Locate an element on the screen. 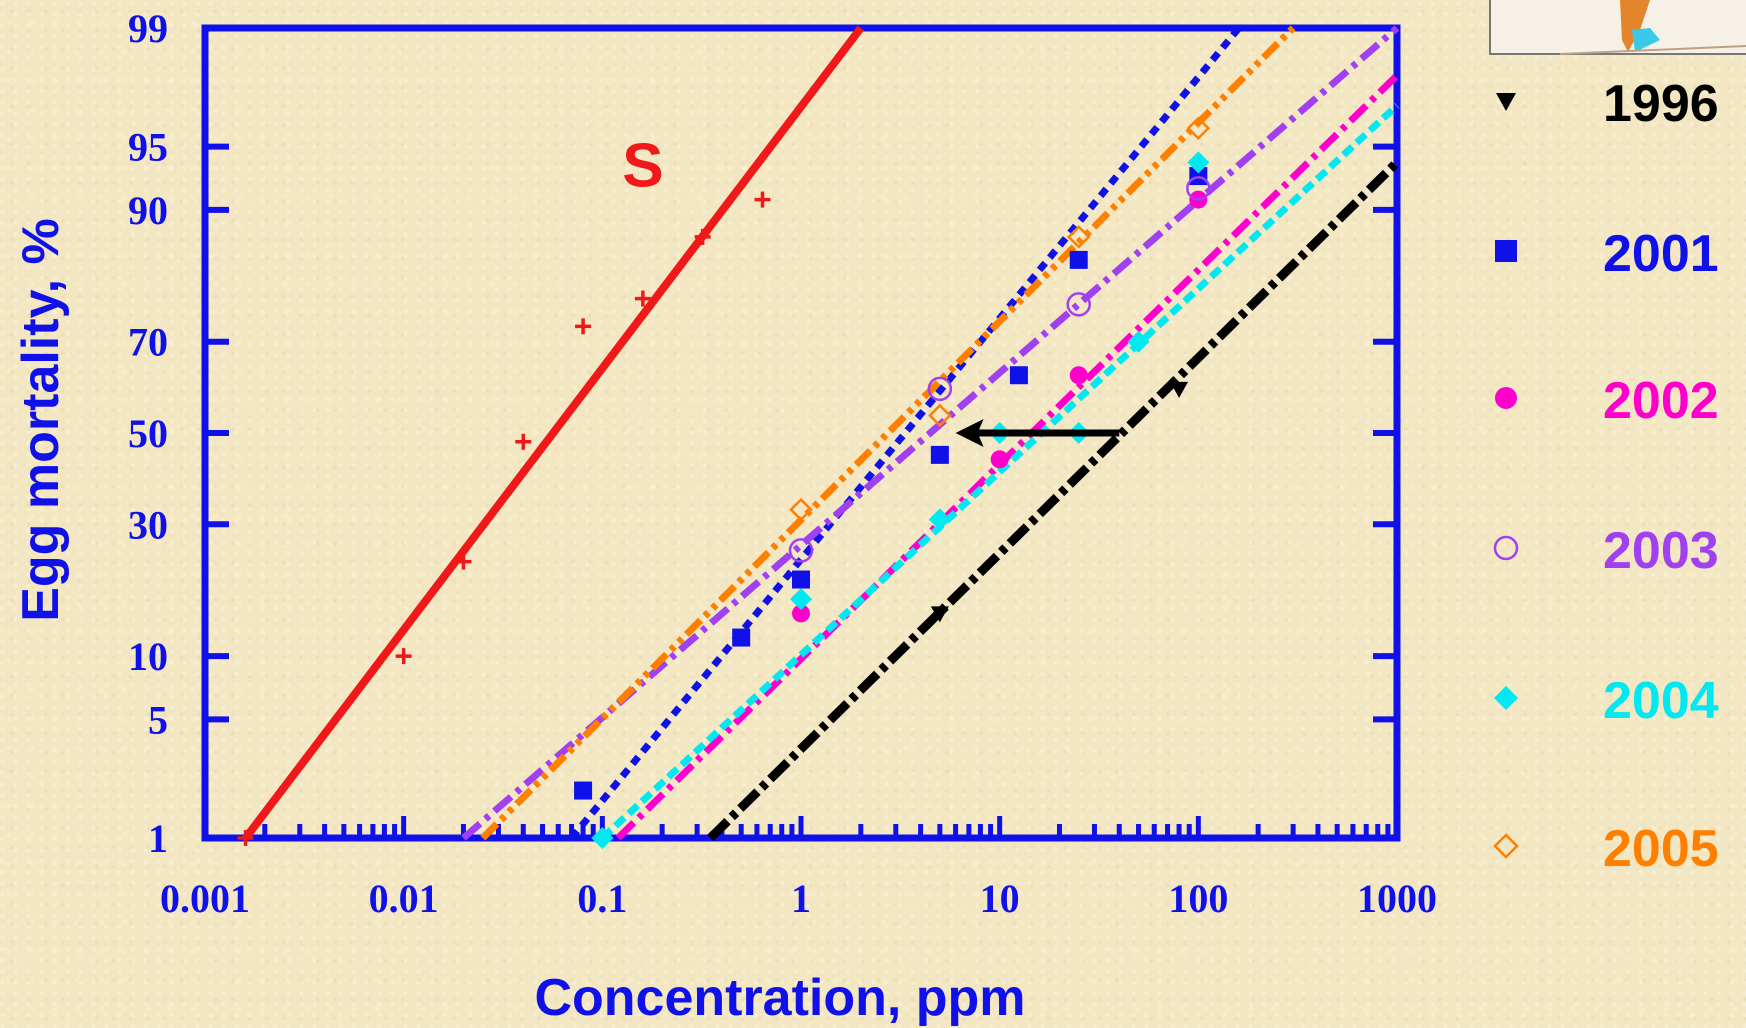 The width and height of the screenshot is (1746, 1028). annotations: S is located at coordinates (871, 289).